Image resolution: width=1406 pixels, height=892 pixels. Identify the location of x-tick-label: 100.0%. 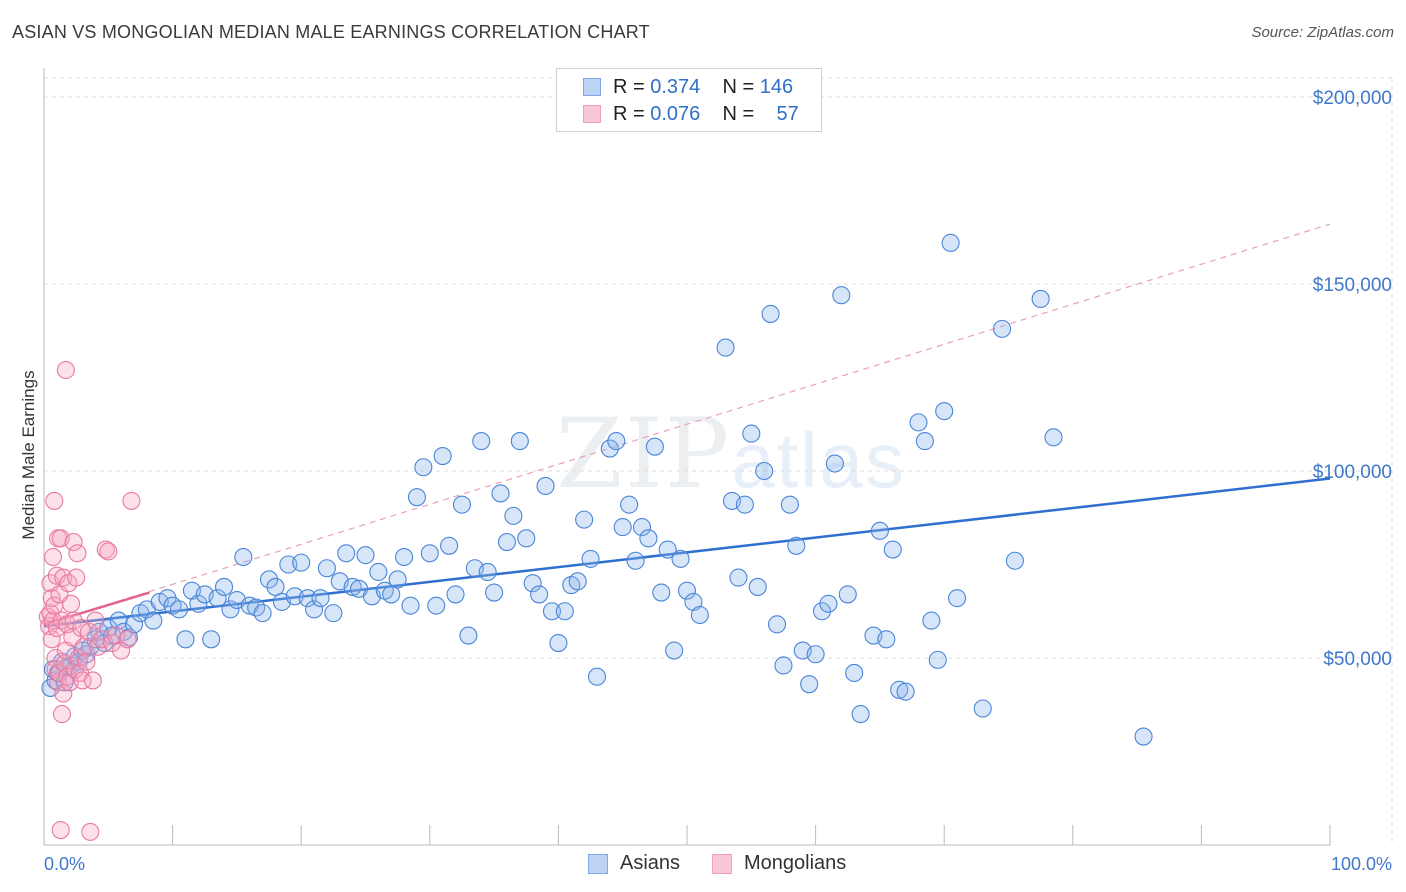
(1361, 864).